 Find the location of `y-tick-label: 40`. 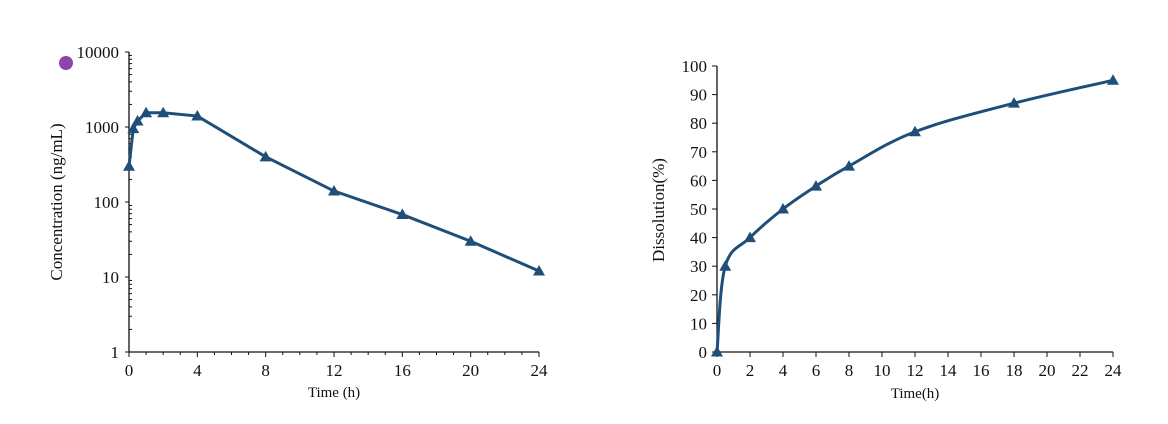

y-tick-label: 40 is located at coordinates (698, 238).